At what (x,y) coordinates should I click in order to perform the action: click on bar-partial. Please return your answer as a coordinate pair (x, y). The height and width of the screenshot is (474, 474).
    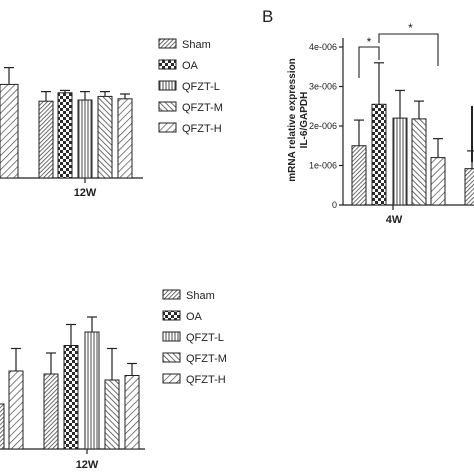
    Looking at the image, I should click on (469, 187).